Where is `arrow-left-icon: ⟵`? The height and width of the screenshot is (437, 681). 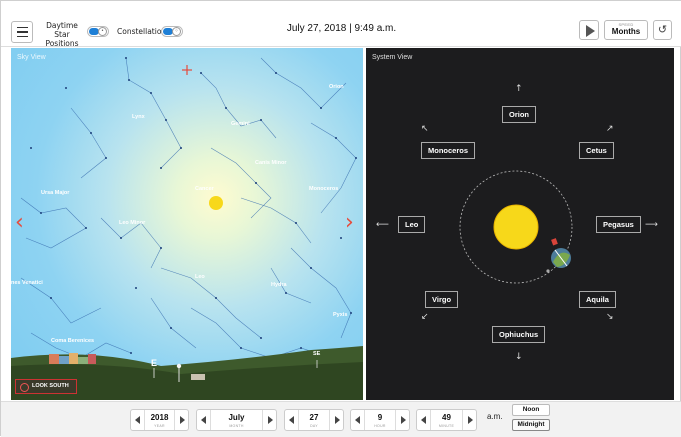
arrow-left-icon: ⟵ is located at coordinates (382, 225).